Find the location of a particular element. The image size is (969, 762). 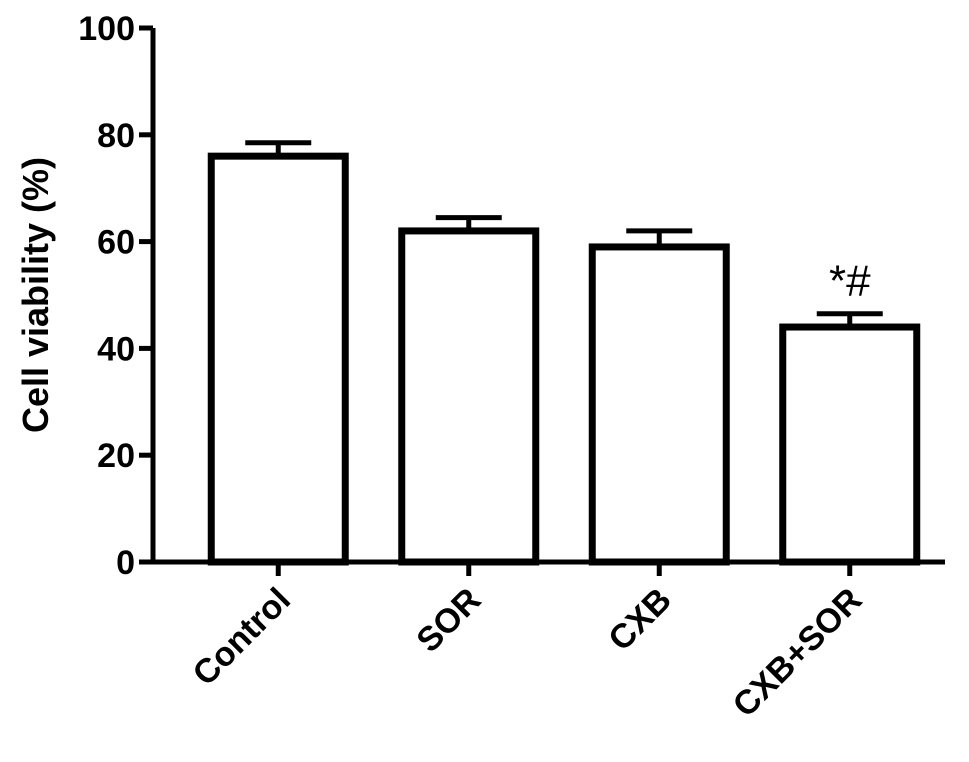

bar-sor is located at coordinates (469, 396).